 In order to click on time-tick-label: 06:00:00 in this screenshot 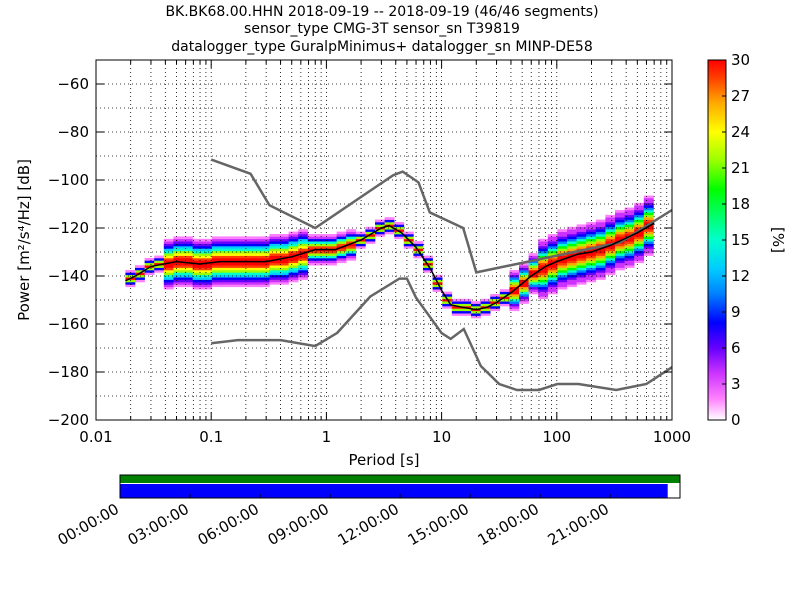, I will do `click(228, 524)`.